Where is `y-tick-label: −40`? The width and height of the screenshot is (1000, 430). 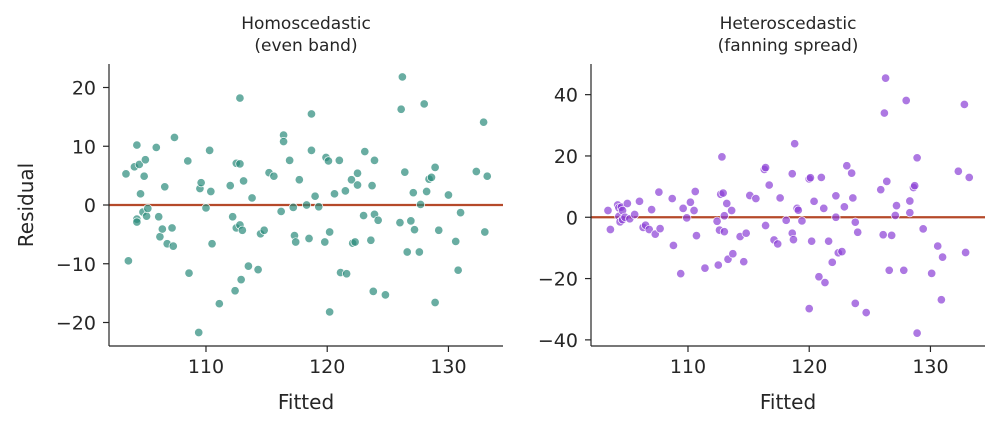 y-tick-label: −40 is located at coordinates (558, 341).